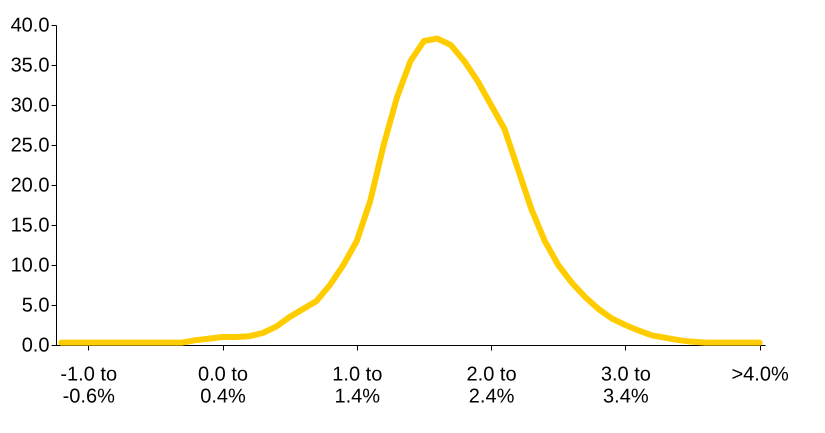 The image size is (825, 433). I want to click on y-tick-label: 25.0, so click(30, 145).